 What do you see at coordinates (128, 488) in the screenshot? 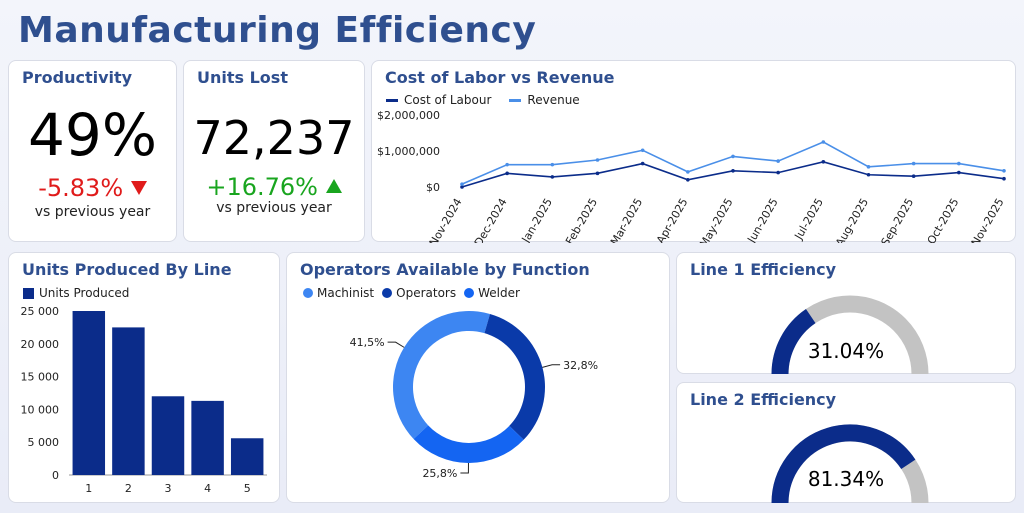
I see `x-tick-label: 2` at bounding box center [128, 488].